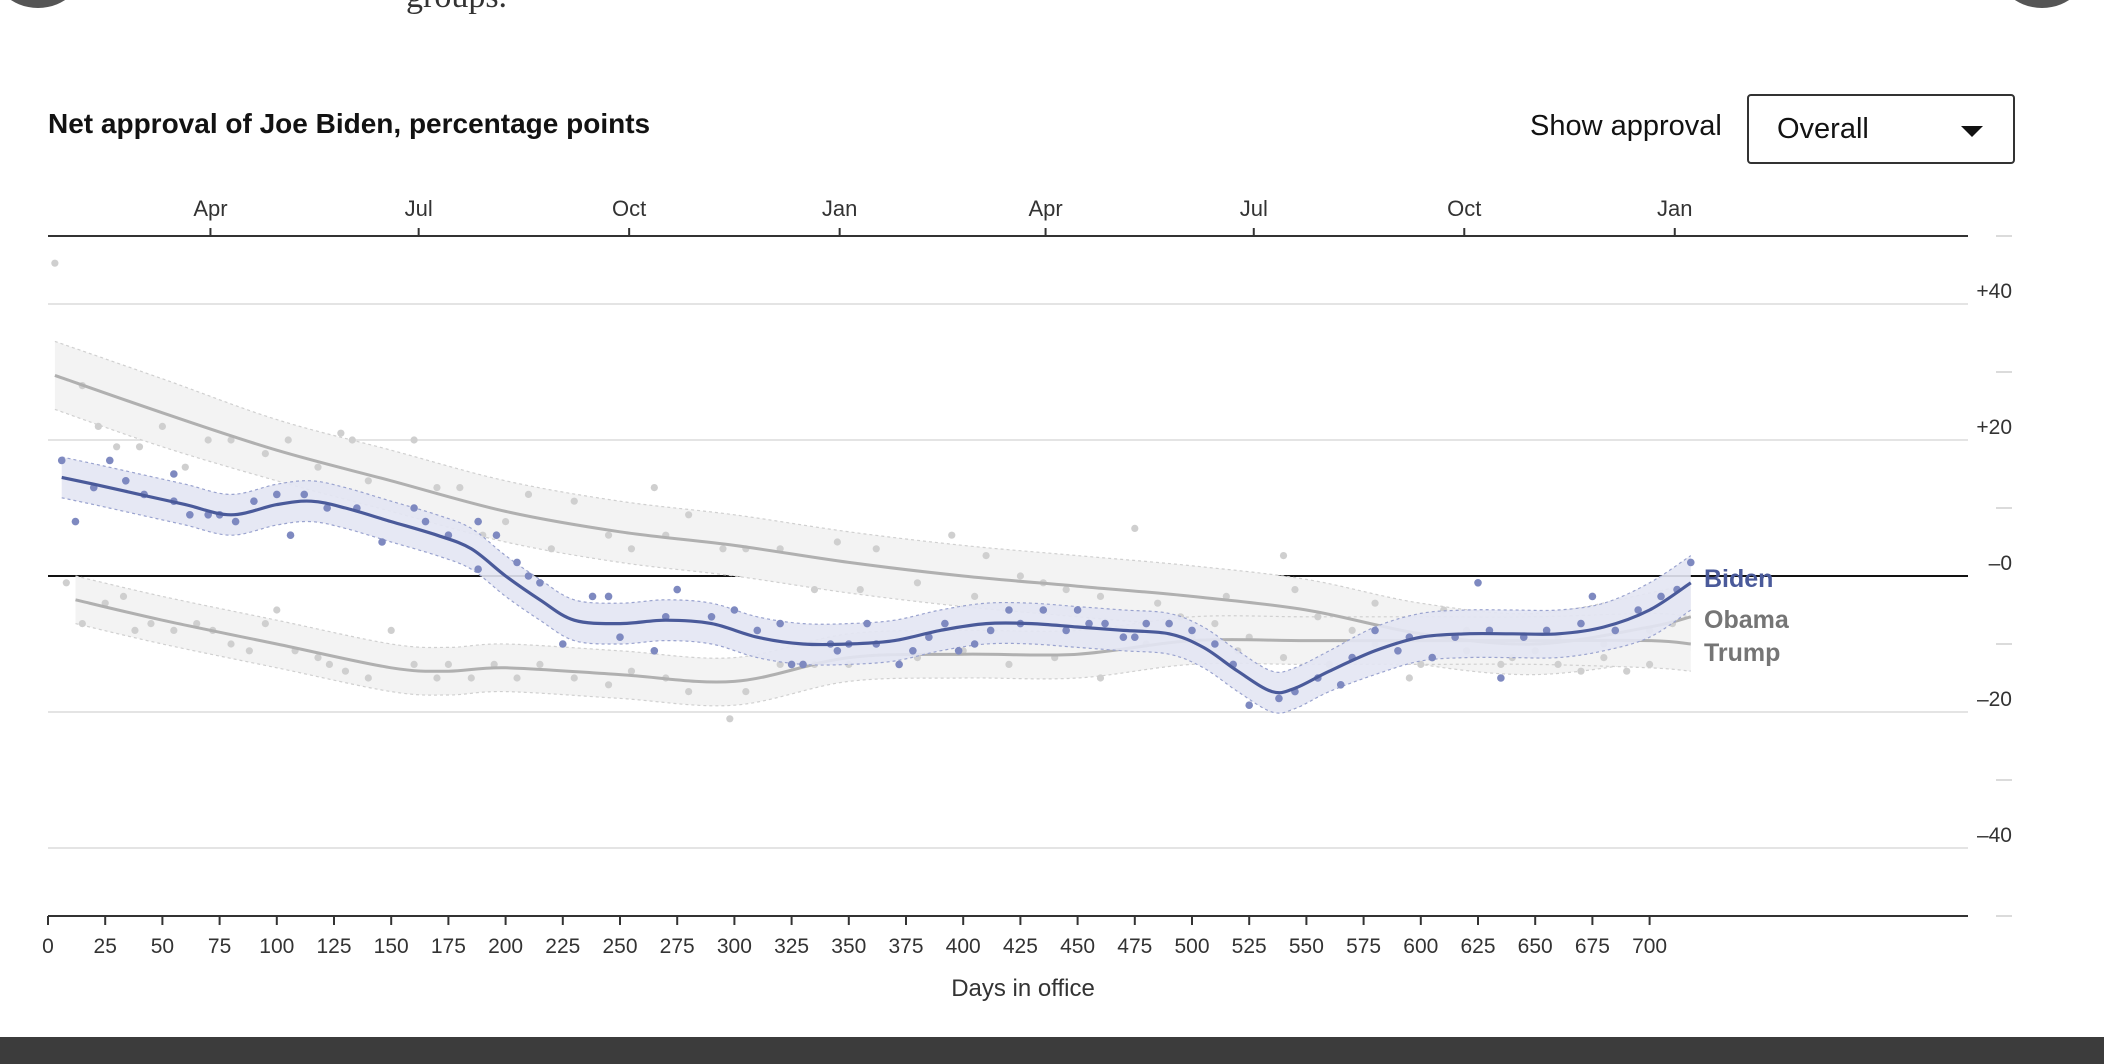 The width and height of the screenshot is (2104, 1064). Describe the element at coordinates (1020, 946) in the screenshot. I see `x-tick-label: 425` at that location.